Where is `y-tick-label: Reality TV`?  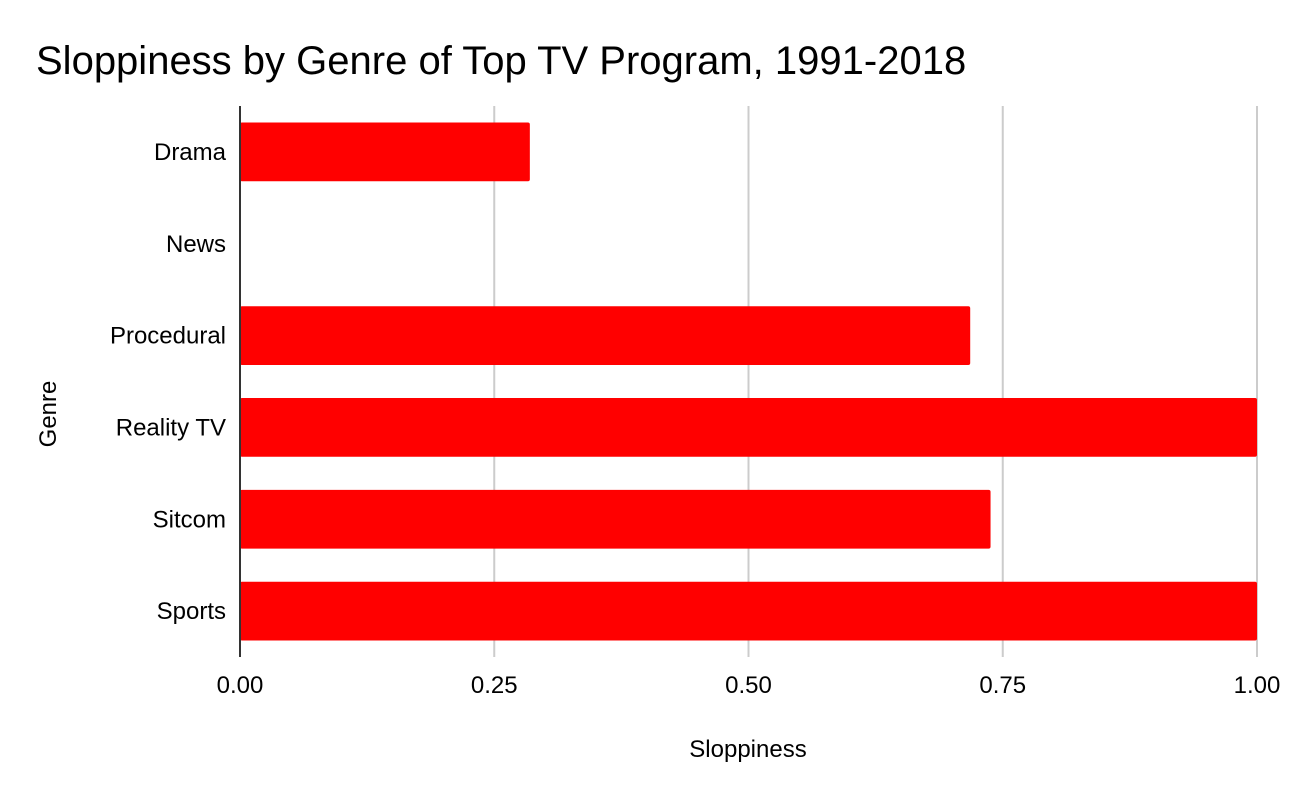 y-tick-label: Reality TV is located at coordinates (171, 427).